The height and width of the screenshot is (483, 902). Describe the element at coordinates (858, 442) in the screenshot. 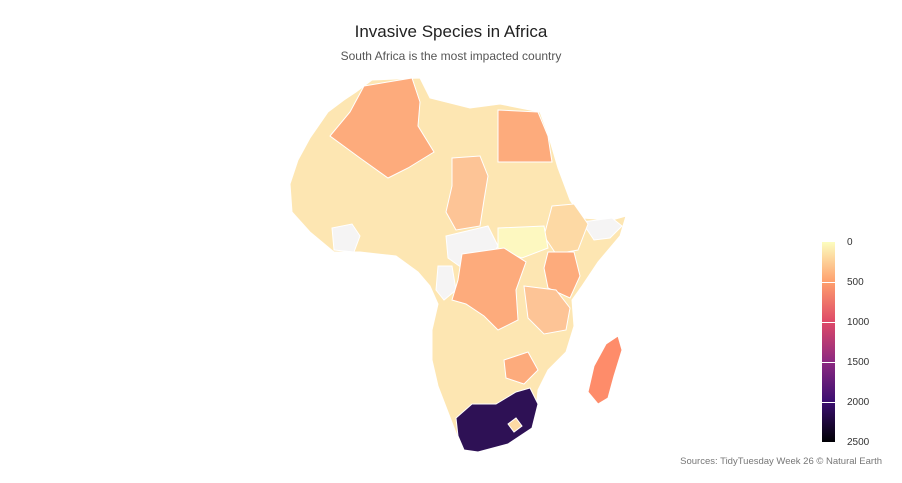

I see `legend-label-2500: 2500` at that location.